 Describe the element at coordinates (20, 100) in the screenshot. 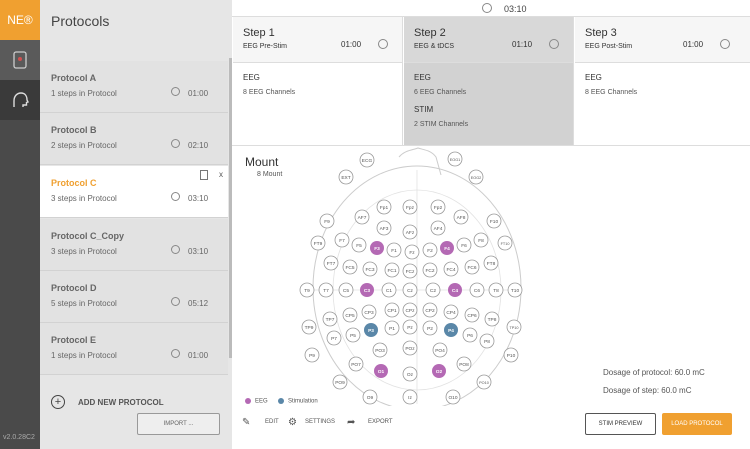

I see `protocols-nav-button` at that location.